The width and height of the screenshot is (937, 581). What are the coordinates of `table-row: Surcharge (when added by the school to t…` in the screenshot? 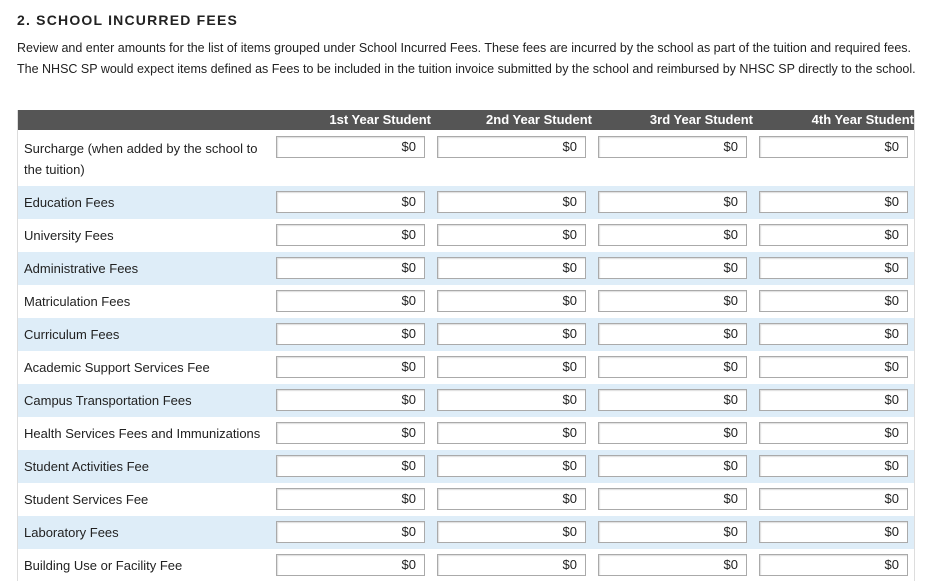 It's located at (466, 158).